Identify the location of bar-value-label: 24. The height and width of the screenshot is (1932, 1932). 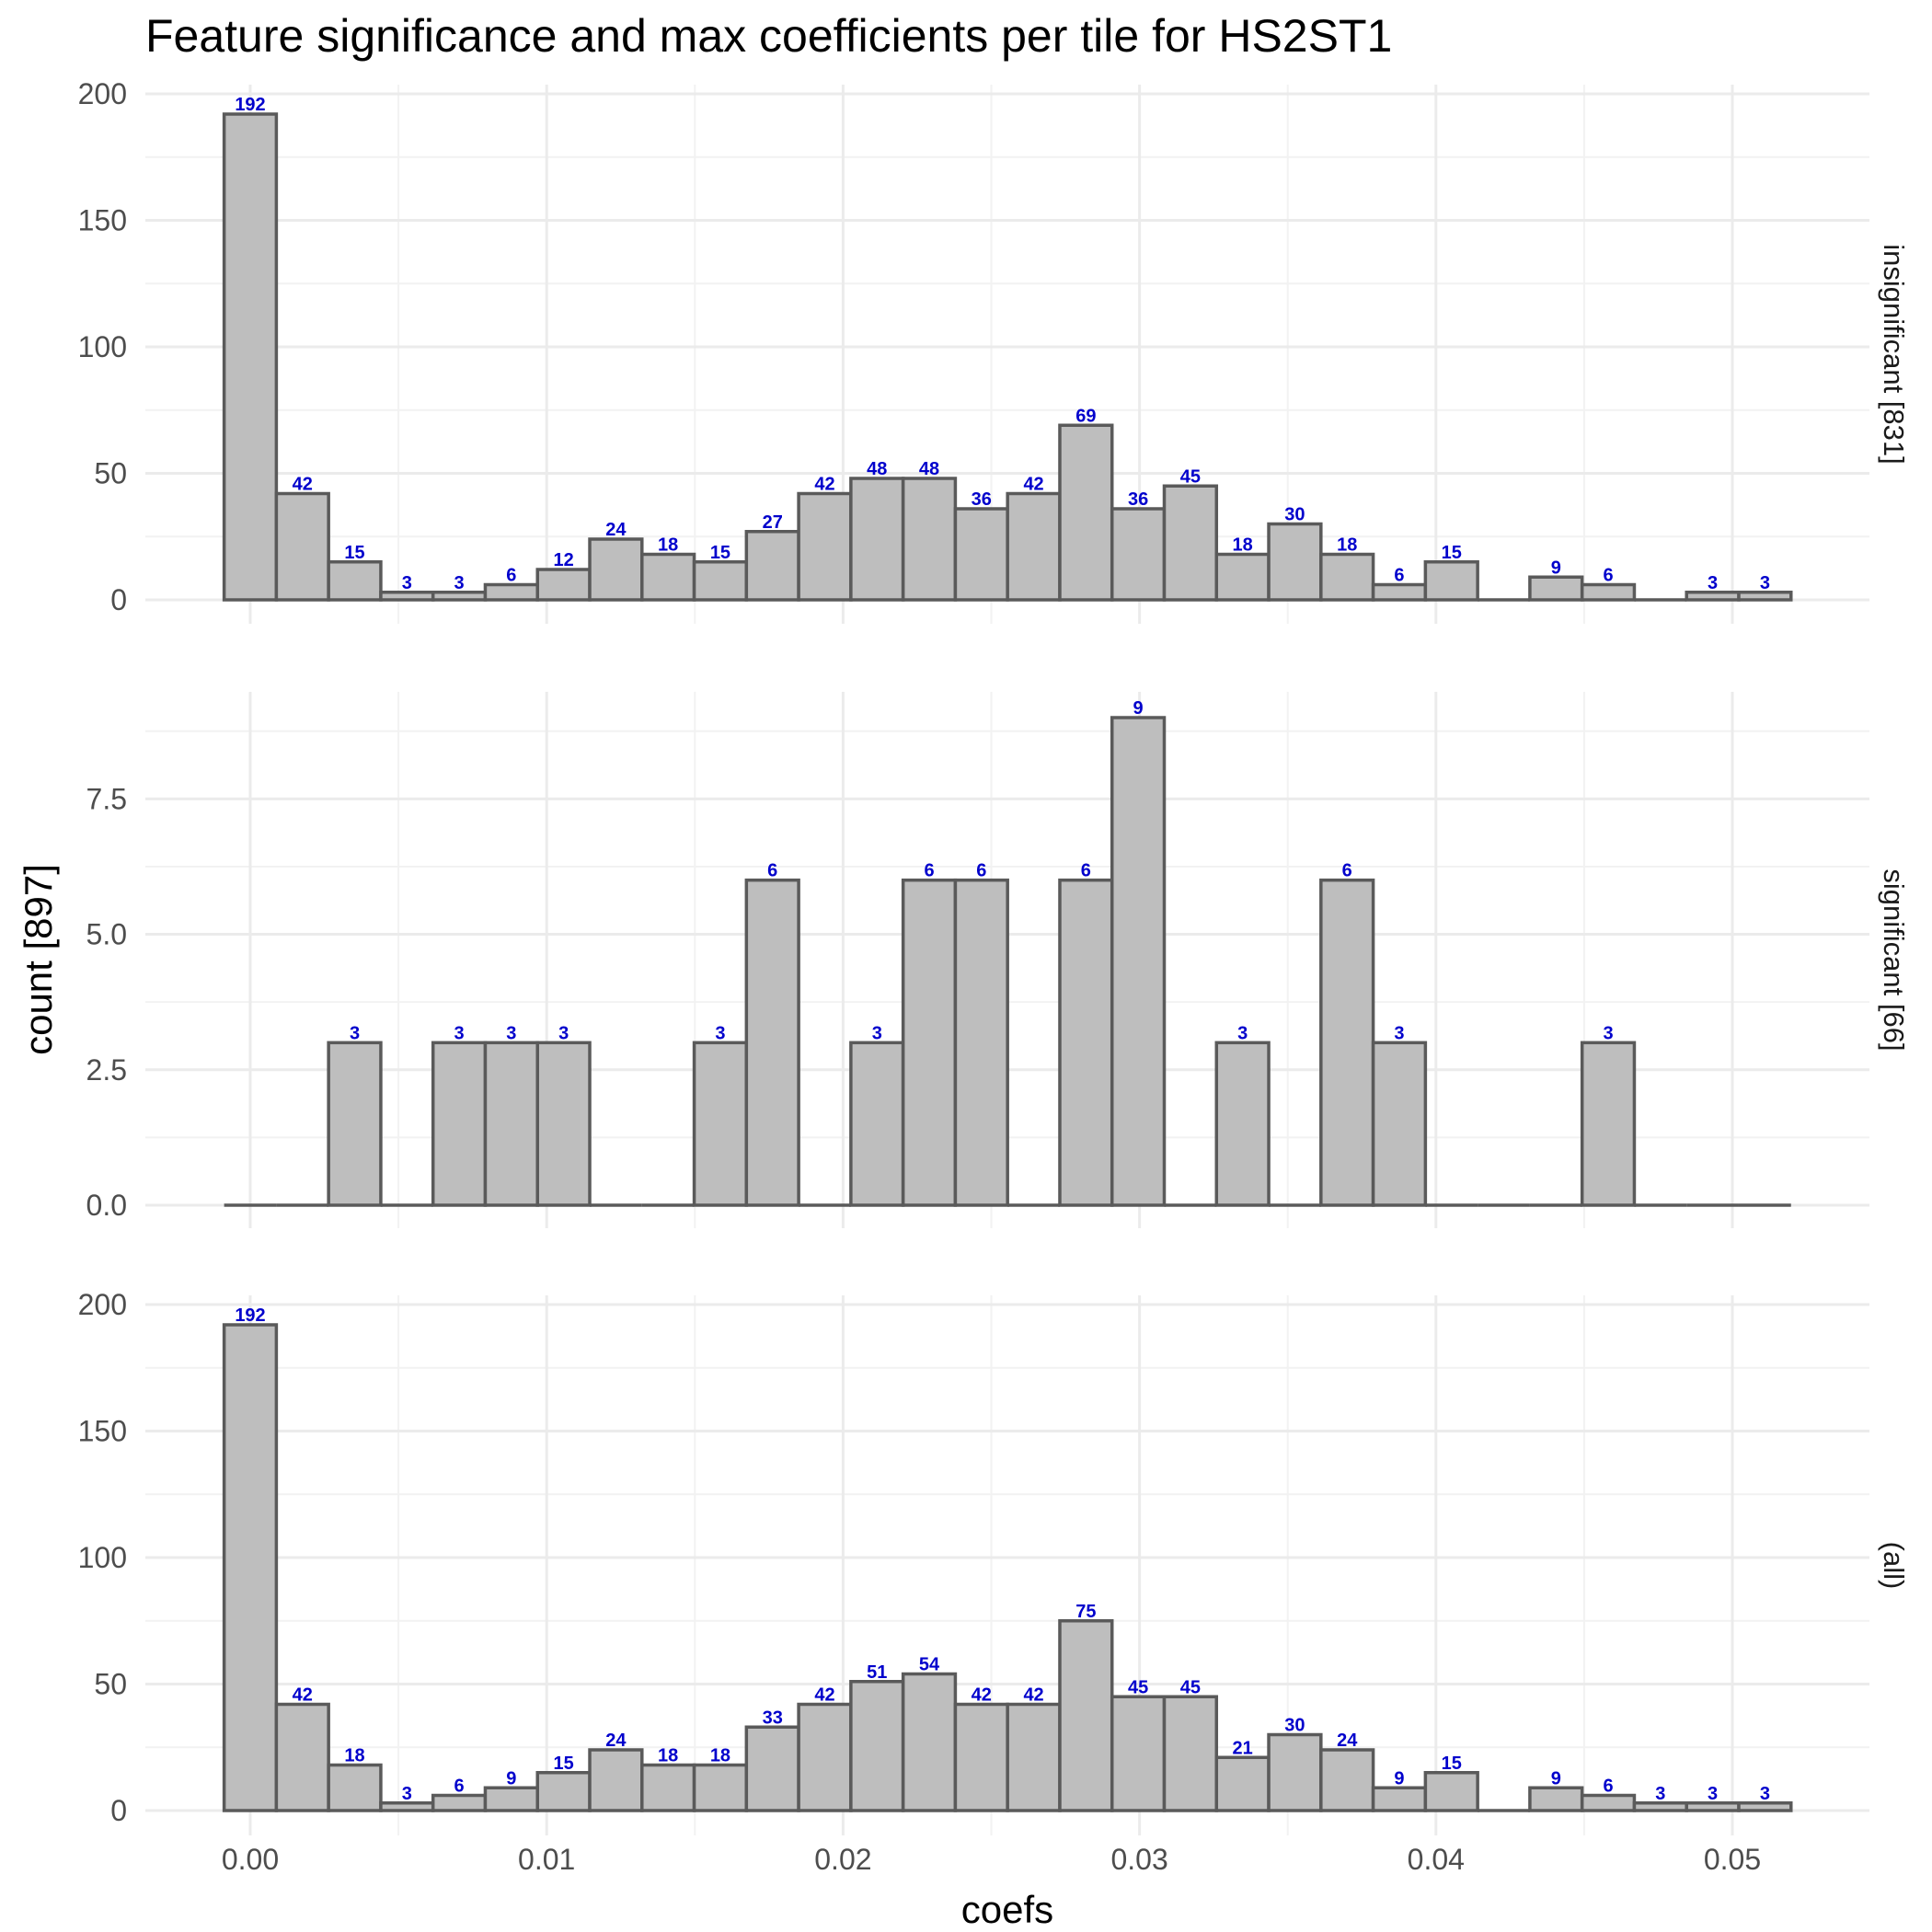
(1347, 1741).